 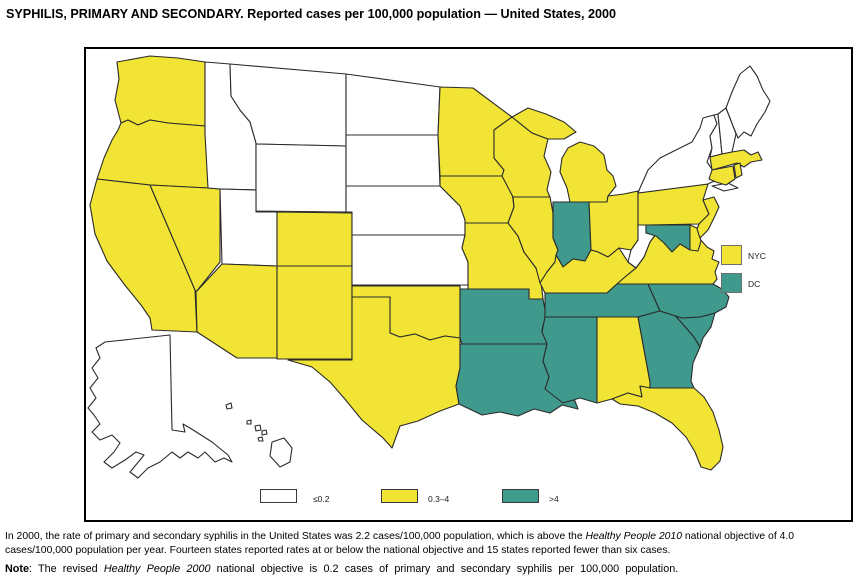 I want to click on legend-label-low: ≤0.2, so click(x=321, y=499).